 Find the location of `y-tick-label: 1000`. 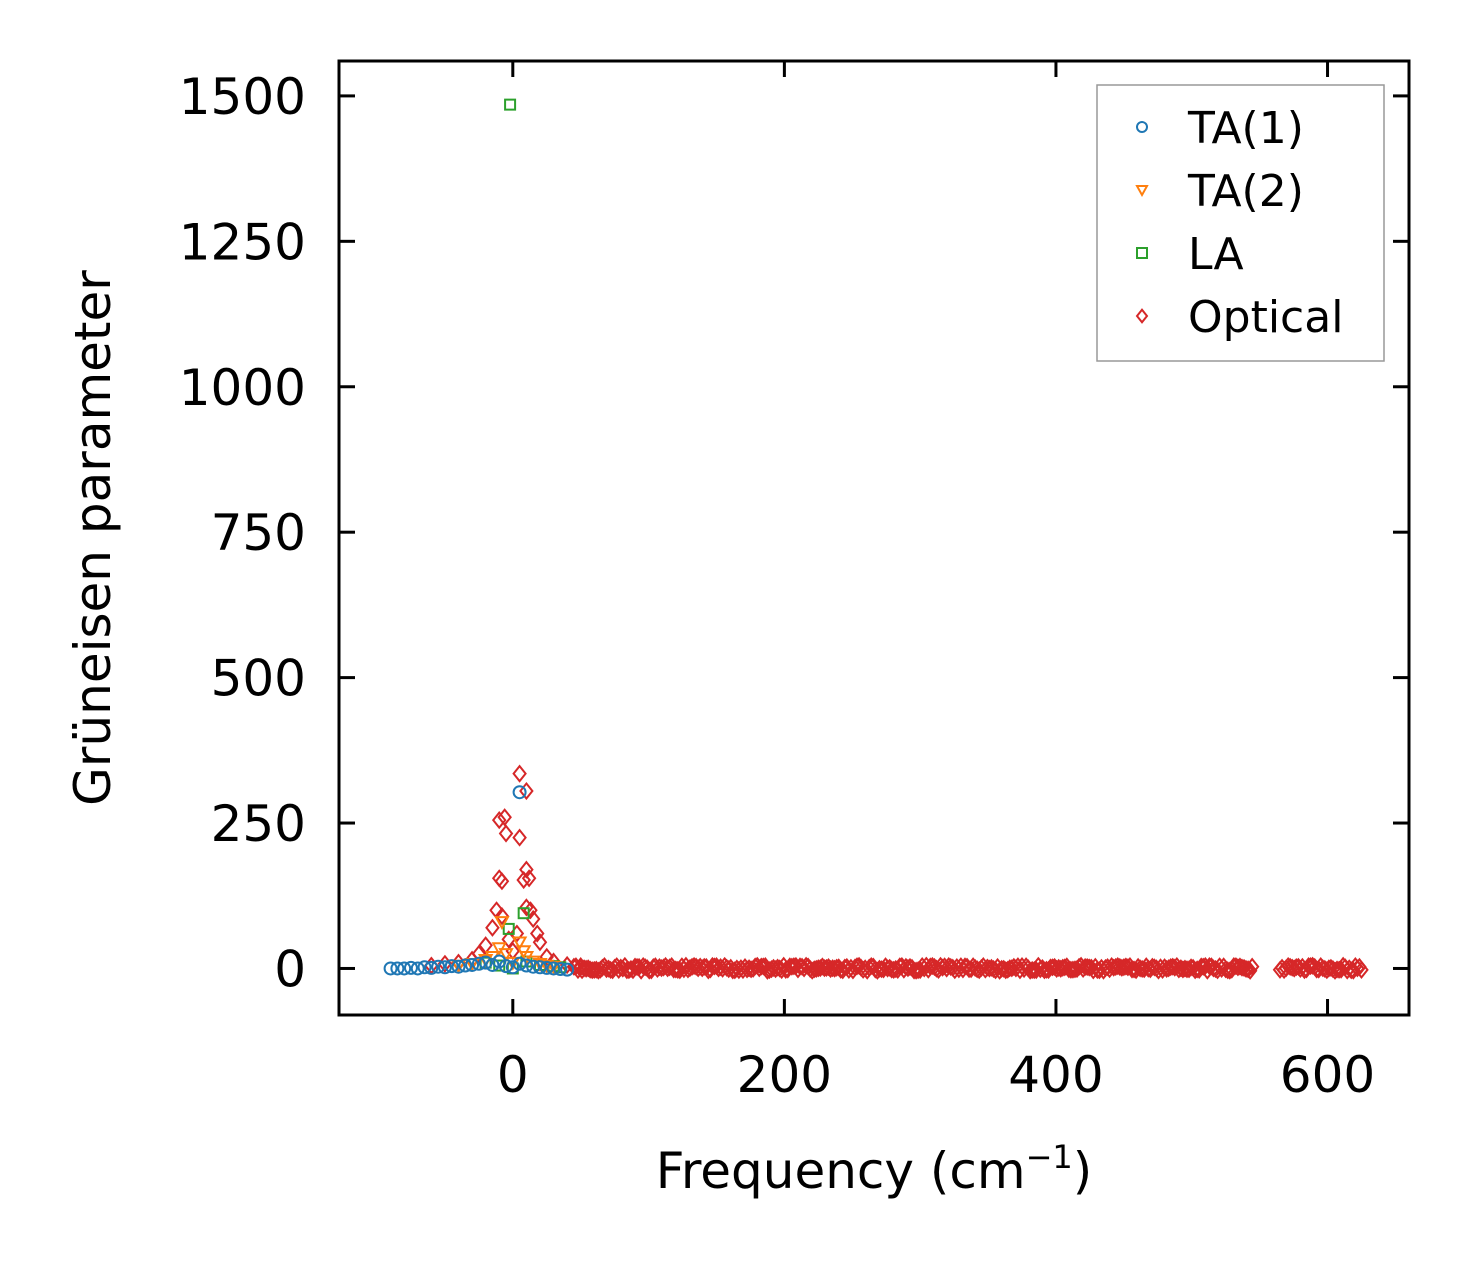

y-tick-label: 1000 is located at coordinates (242, 388).